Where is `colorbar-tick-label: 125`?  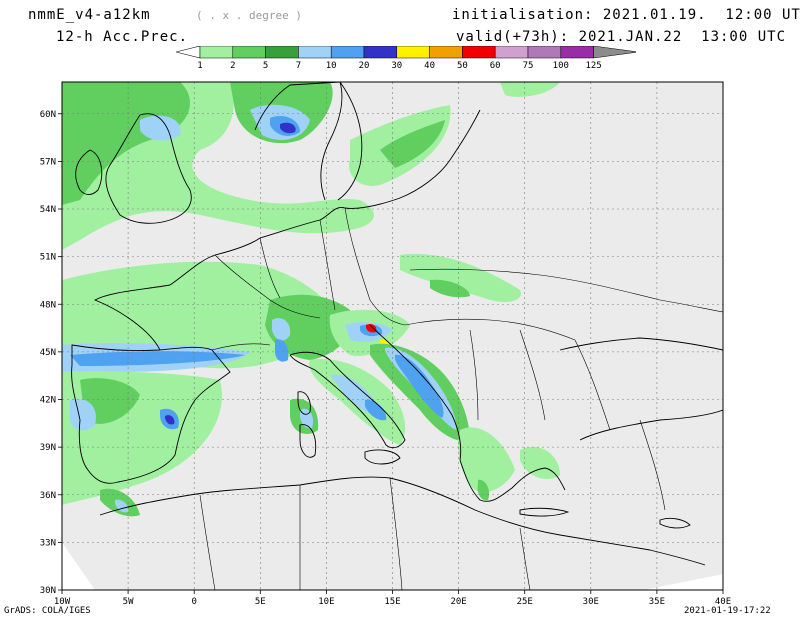 colorbar-tick-label: 125 is located at coordinates (593, 66).